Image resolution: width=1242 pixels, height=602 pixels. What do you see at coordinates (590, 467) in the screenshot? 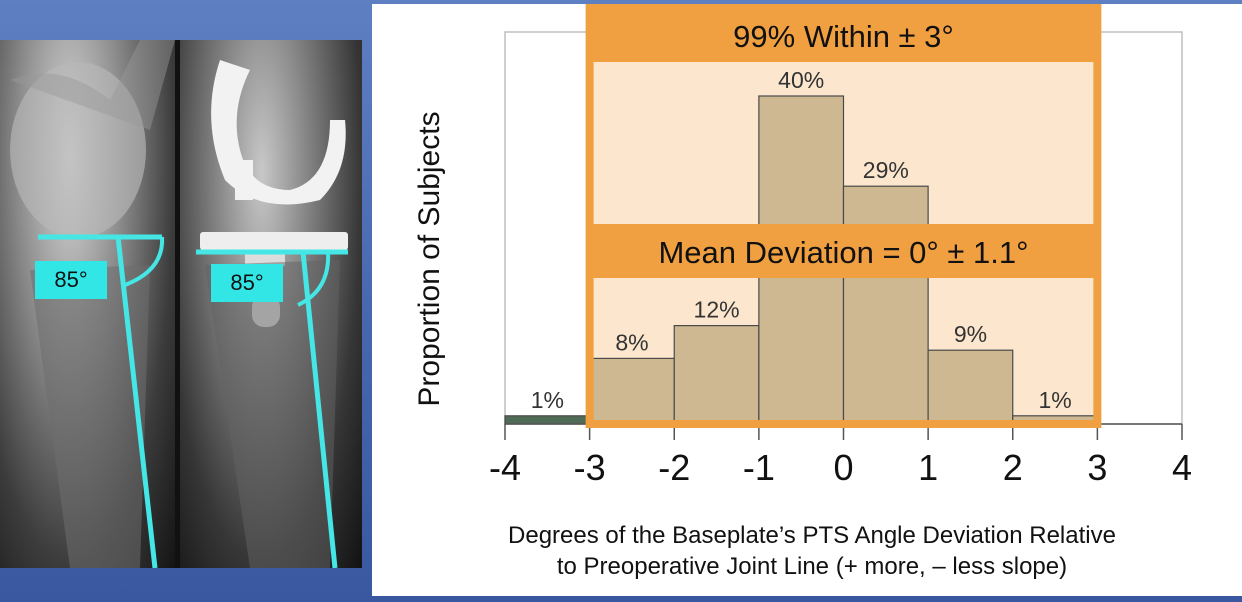
I see `x-tick-label-1: -3` at bounding box center [590, 467].